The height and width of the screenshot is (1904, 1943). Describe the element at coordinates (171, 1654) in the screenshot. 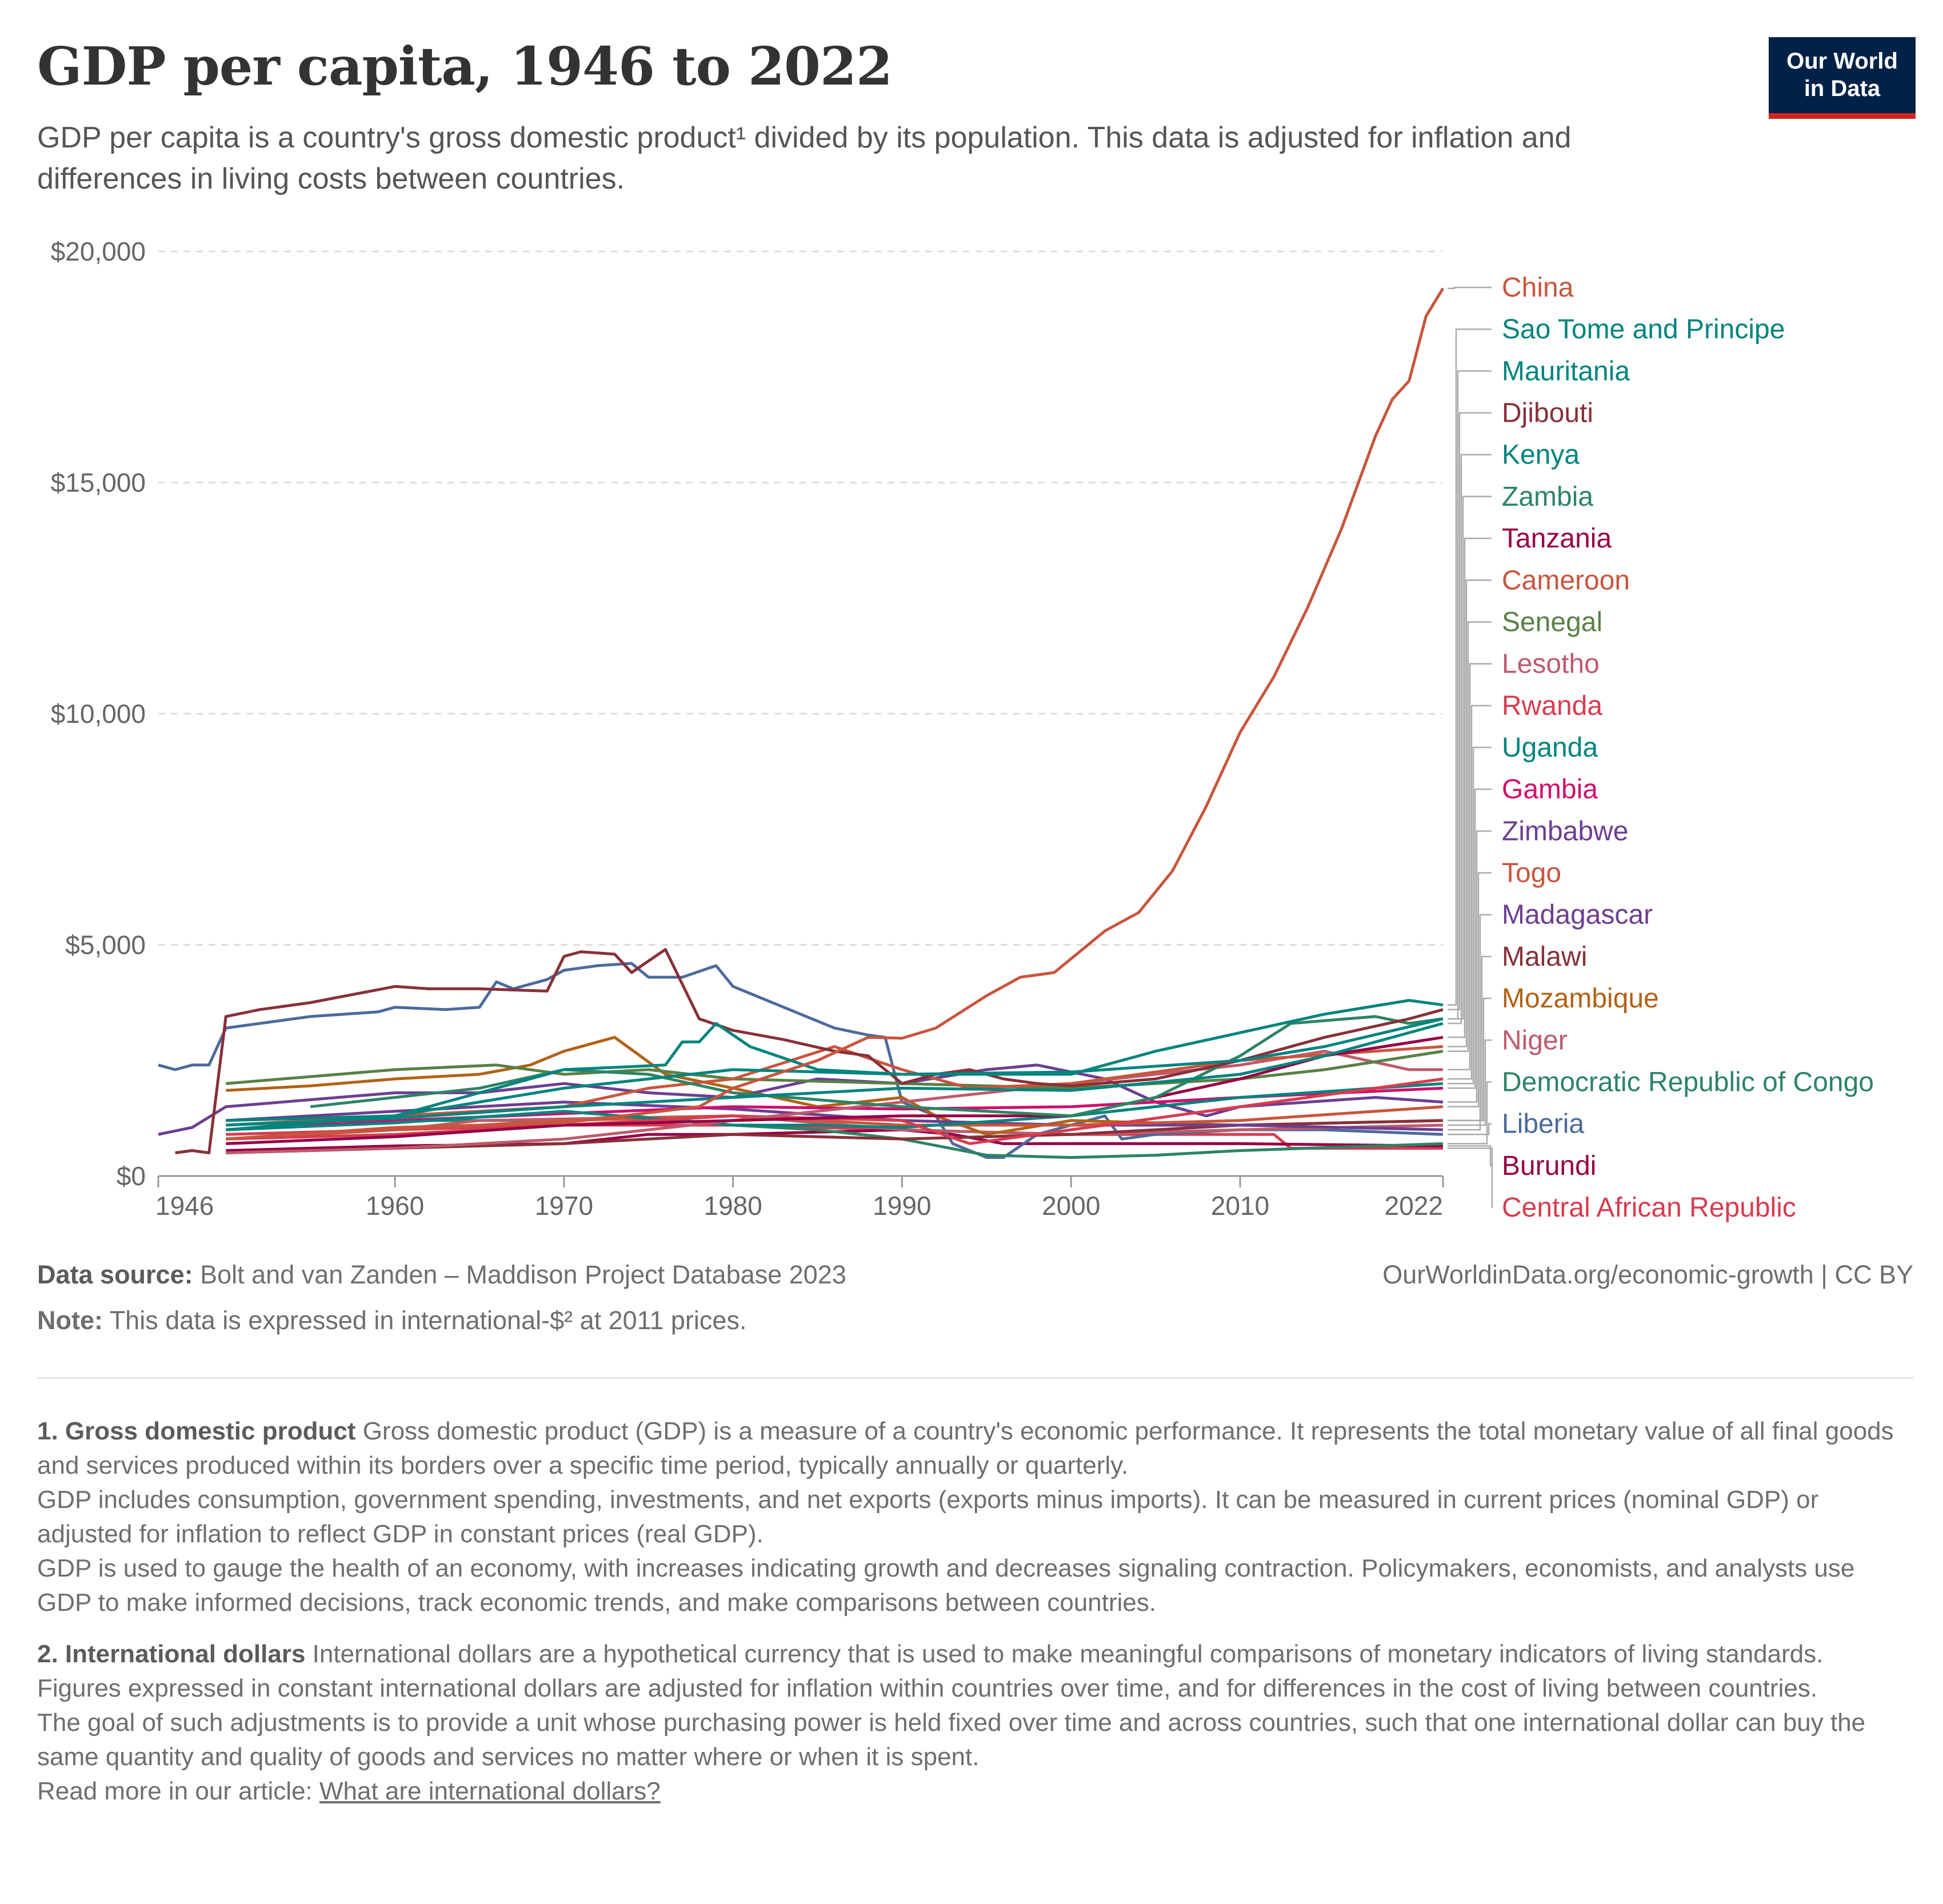

I see `footnote-2-label: 2. International dollars` at that location.